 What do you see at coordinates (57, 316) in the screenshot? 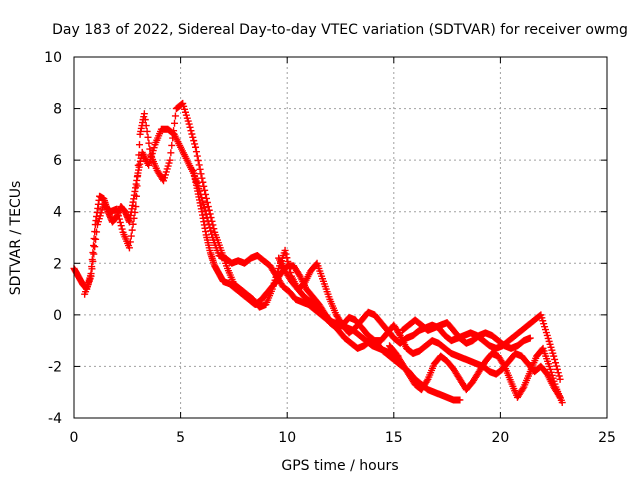
I see `y-tick-label: 0` at bounding box center [57, 316].